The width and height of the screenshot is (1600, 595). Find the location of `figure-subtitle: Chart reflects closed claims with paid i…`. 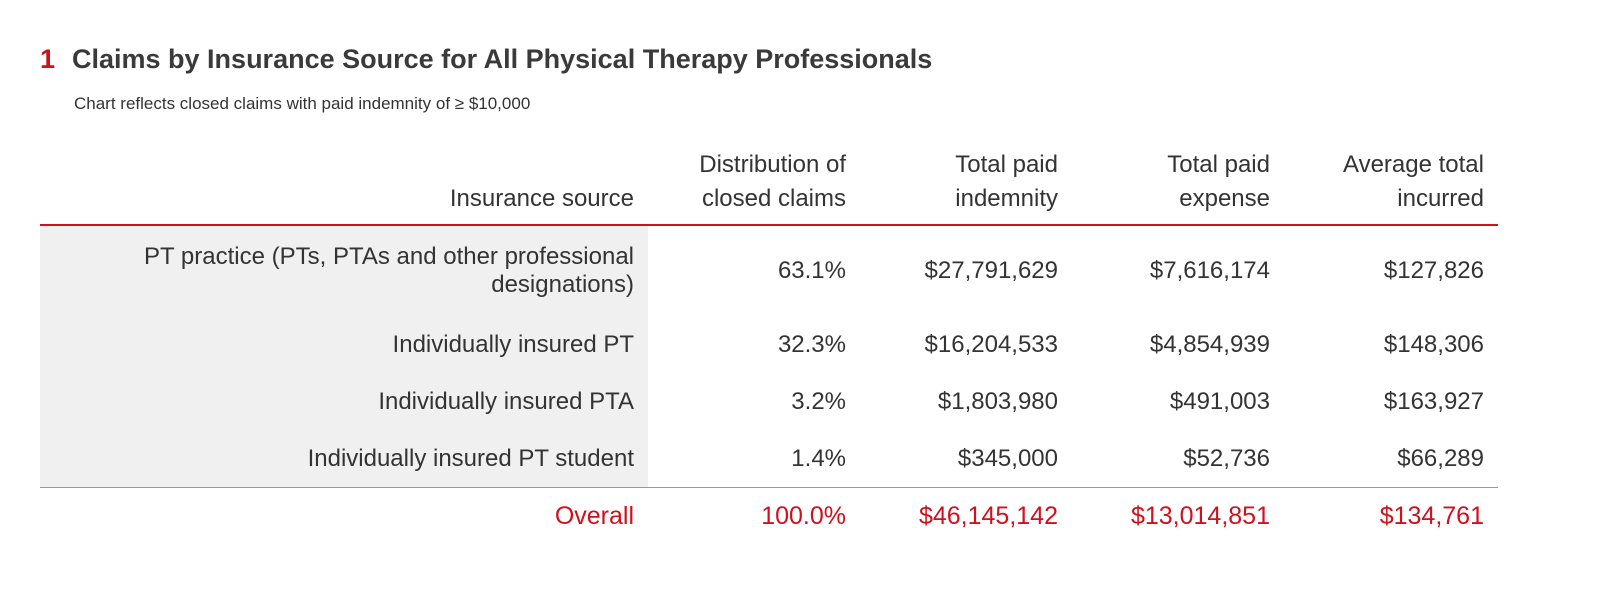

figure-subtitle: Chart reflects closed claims with paid i… is located at coordinates (302, 103).